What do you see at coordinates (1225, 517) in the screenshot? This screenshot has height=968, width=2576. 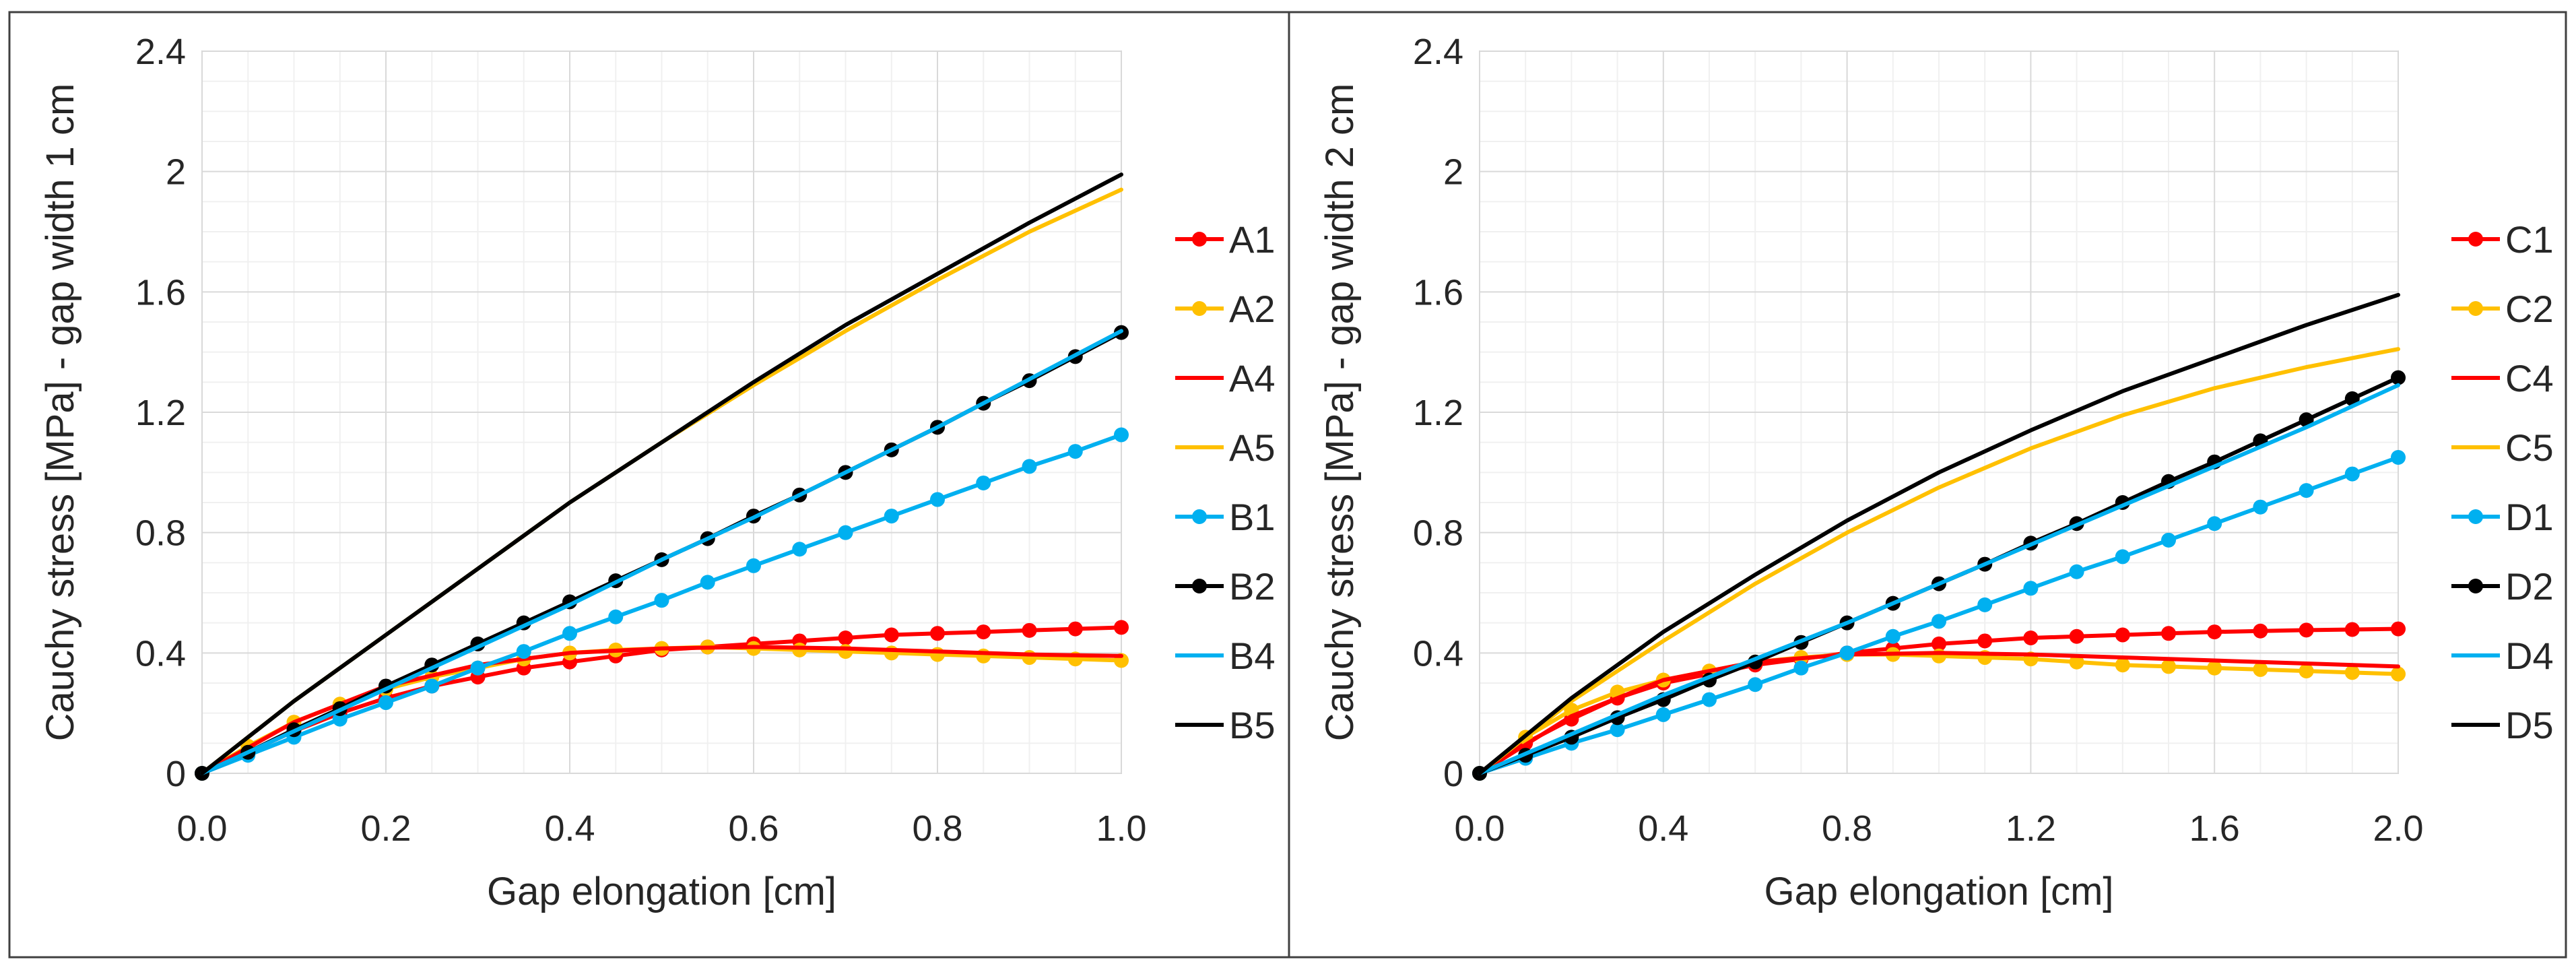 I see `legend-item-B1: B1` at bounding box center [1225, 517].